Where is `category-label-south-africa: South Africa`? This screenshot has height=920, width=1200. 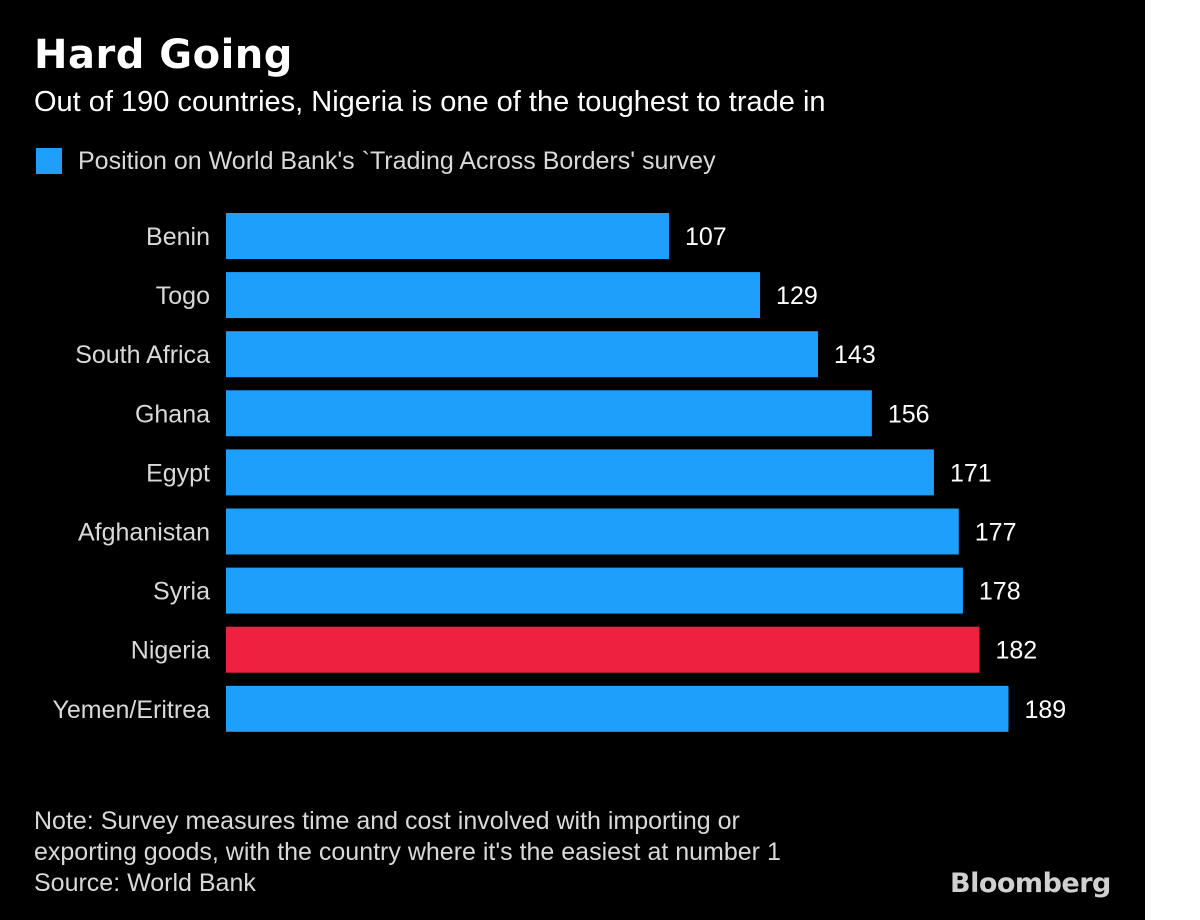
category-label-south-africa: South Africa is located at coordinates (142, 355).